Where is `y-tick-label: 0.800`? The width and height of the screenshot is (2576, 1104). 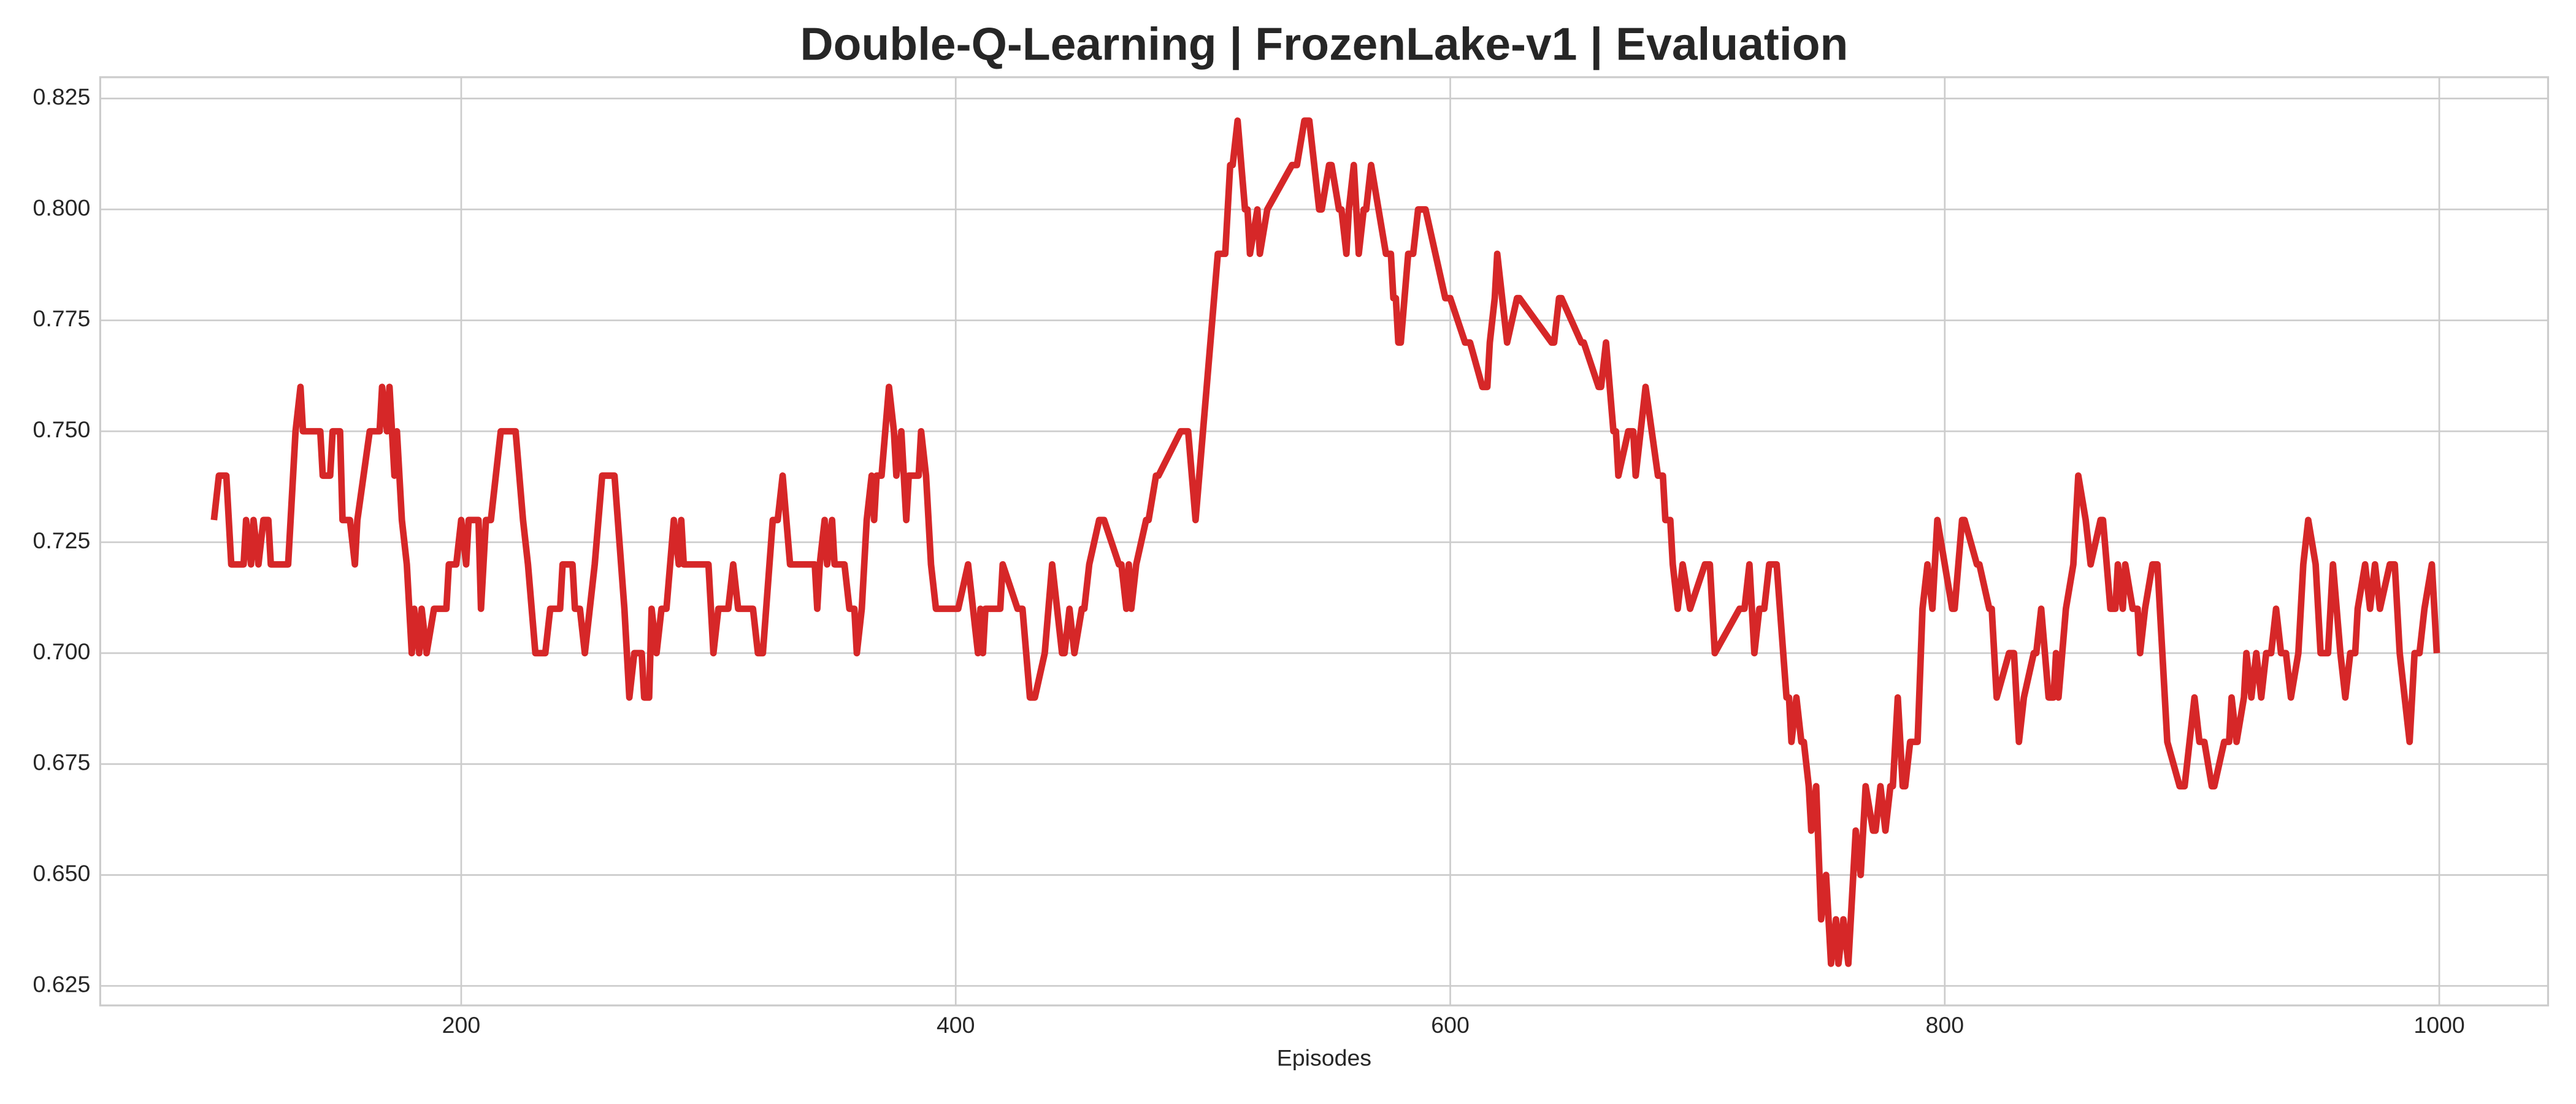
y-tick-label: 0.800 is located at coordinates (61, 207).